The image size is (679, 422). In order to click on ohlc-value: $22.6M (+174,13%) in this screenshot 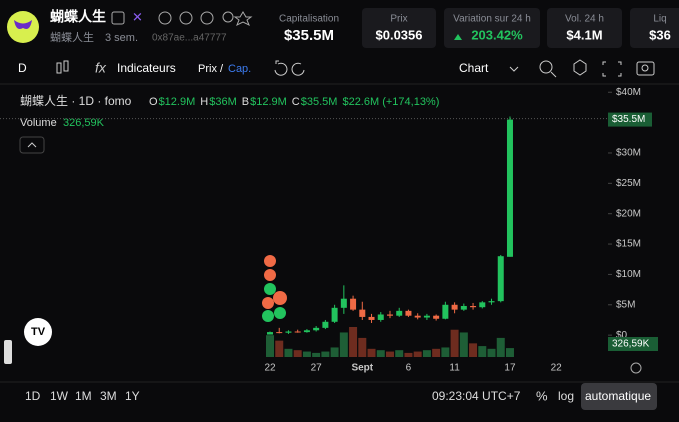, I will do `click(390, 102)`.